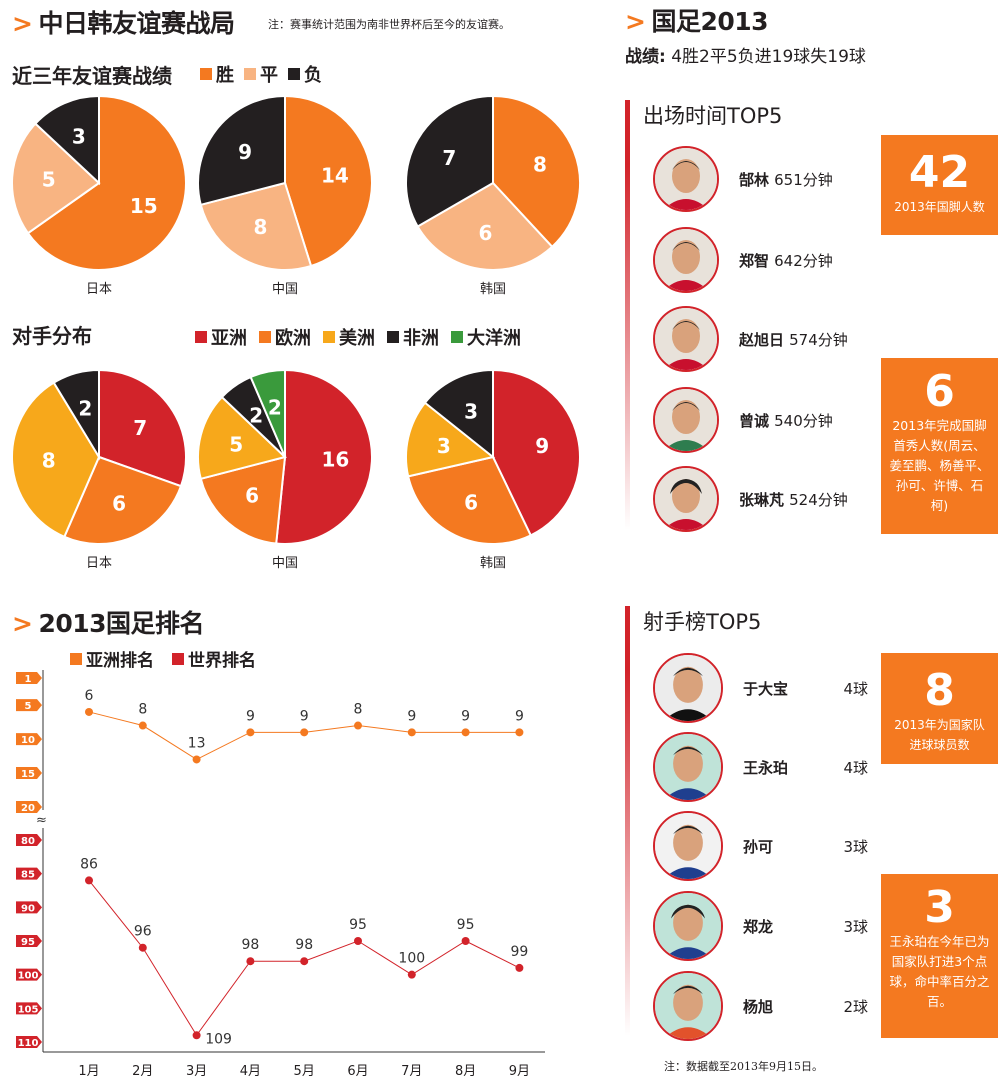 The height and width of the screenshot is (1082, 998). I want to click on y-tick: 95, so click(29, 941).